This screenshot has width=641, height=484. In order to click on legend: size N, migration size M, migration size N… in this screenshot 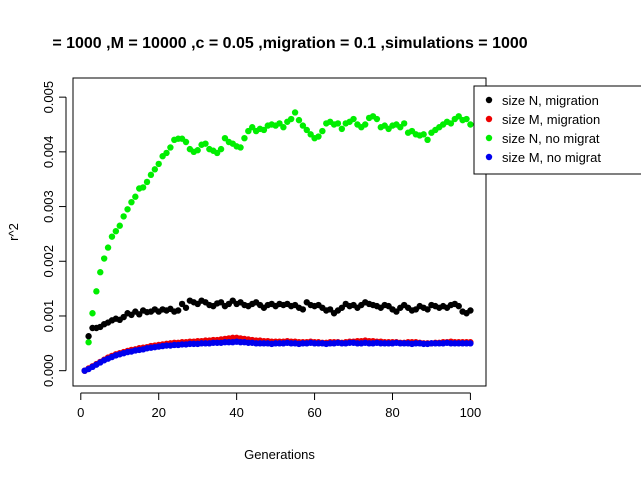, I will do `click(557, 130)`.